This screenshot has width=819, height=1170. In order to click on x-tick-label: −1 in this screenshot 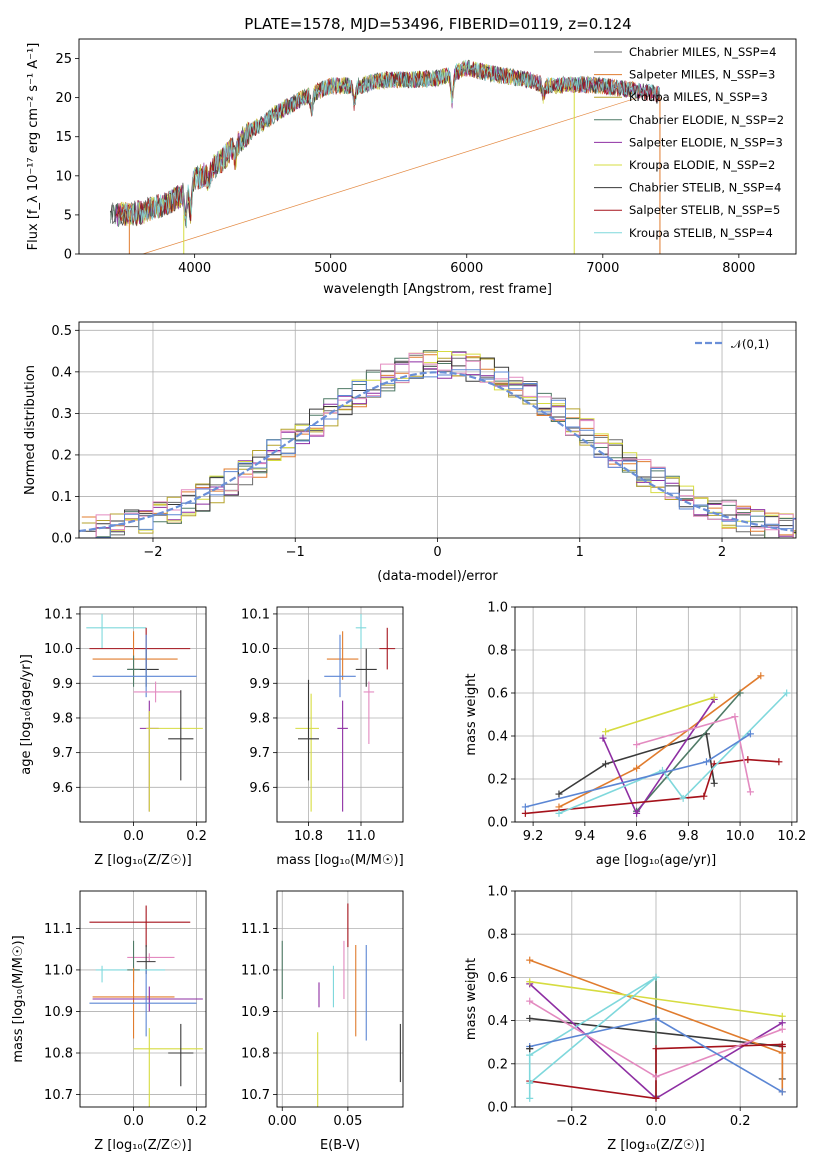, I will do `click(295, 552)`.